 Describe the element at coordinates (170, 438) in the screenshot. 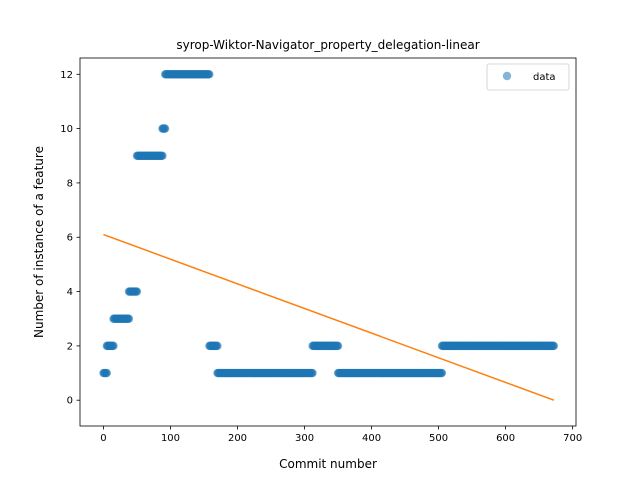

I see `x-tick-label: 100` at that location.